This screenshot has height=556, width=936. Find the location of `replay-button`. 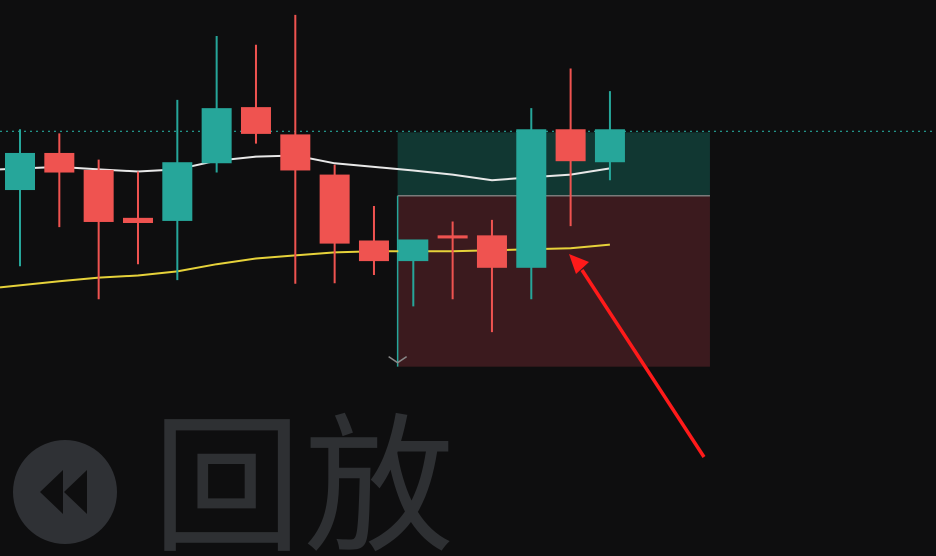

replay-button is located at coordinates (65, 492).